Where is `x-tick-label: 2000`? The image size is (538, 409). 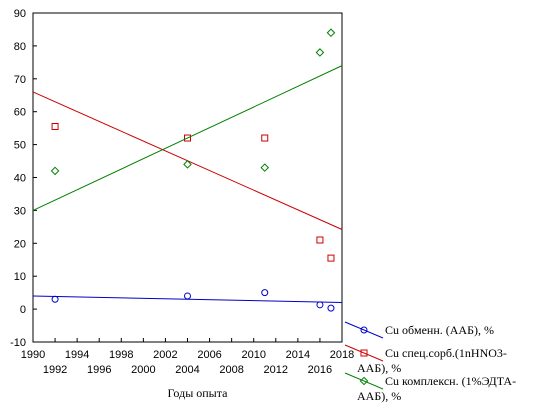
x-tick-label: 2000 is located at coordinates (143, 370).